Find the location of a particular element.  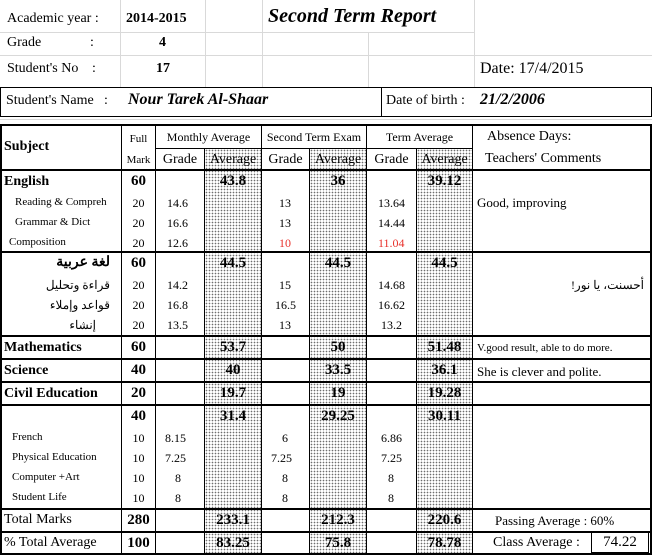

exam-average: 19 is located at coordinates (338, 393).